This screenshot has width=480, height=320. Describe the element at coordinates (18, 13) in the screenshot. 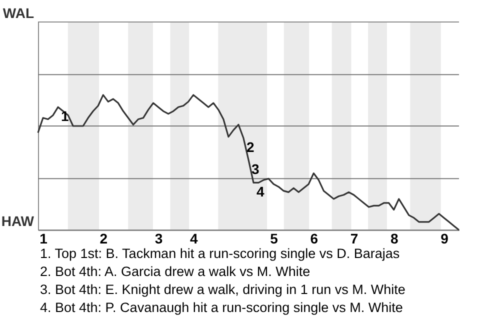

I see `ref-line-label: WAL` at that location.